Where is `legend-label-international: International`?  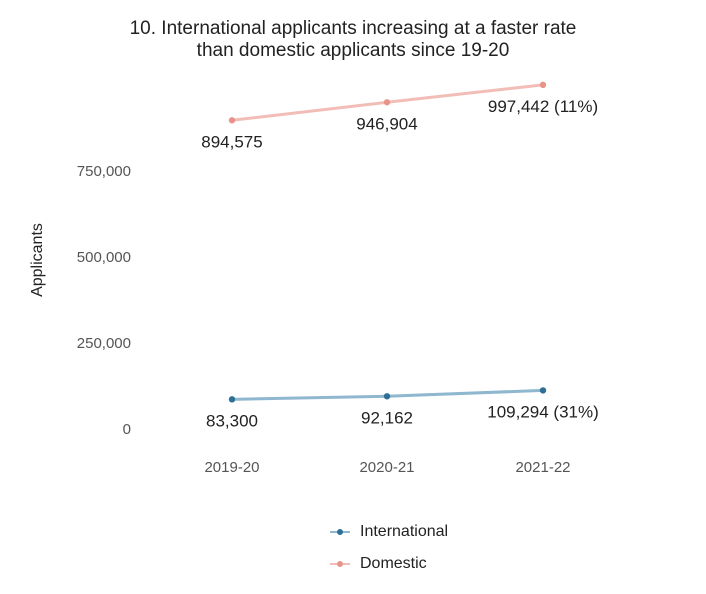 legend-label-international: International is located at coordinates (404, 531).